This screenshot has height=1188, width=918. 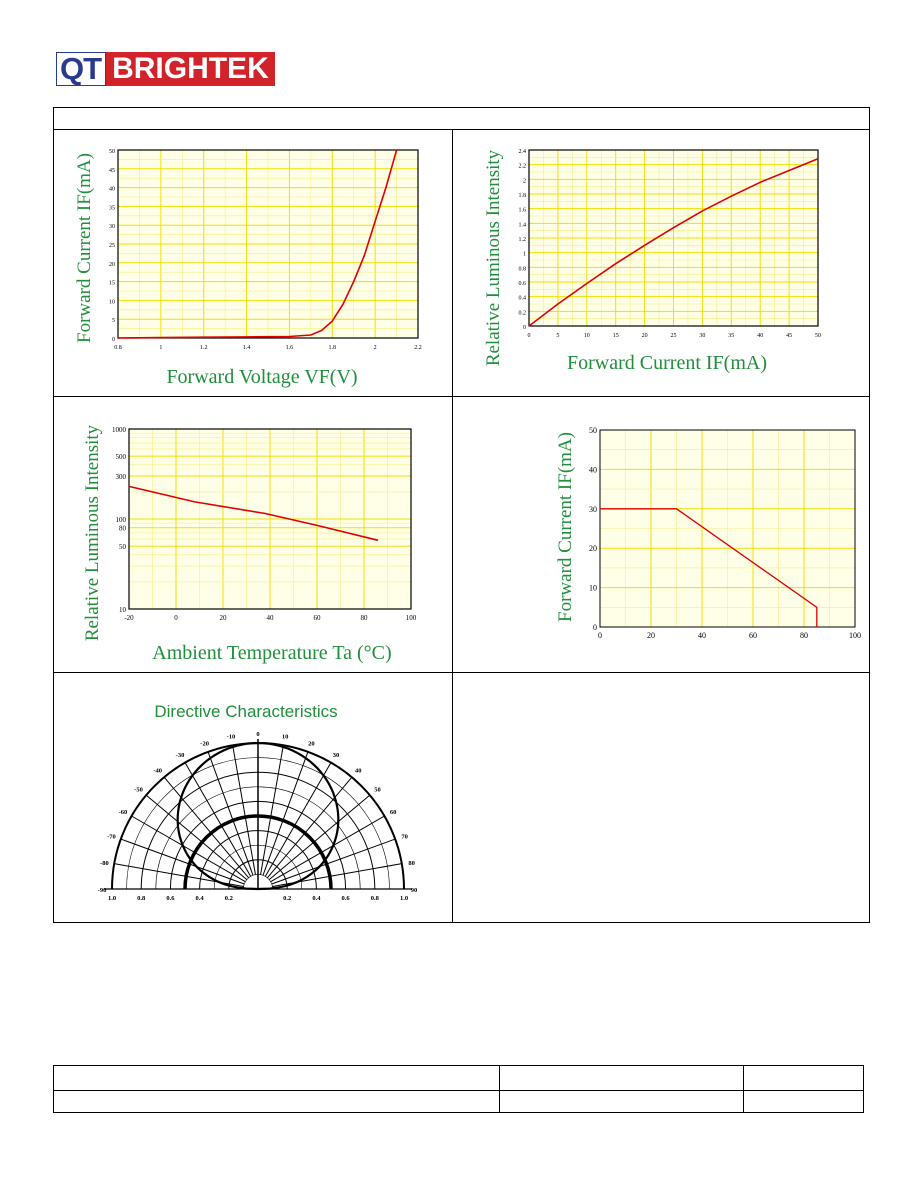 What do you see at coordinates (458, 1090) in the screenshot?
I see `footer-row-divider` at bounding box center [458, 1090].